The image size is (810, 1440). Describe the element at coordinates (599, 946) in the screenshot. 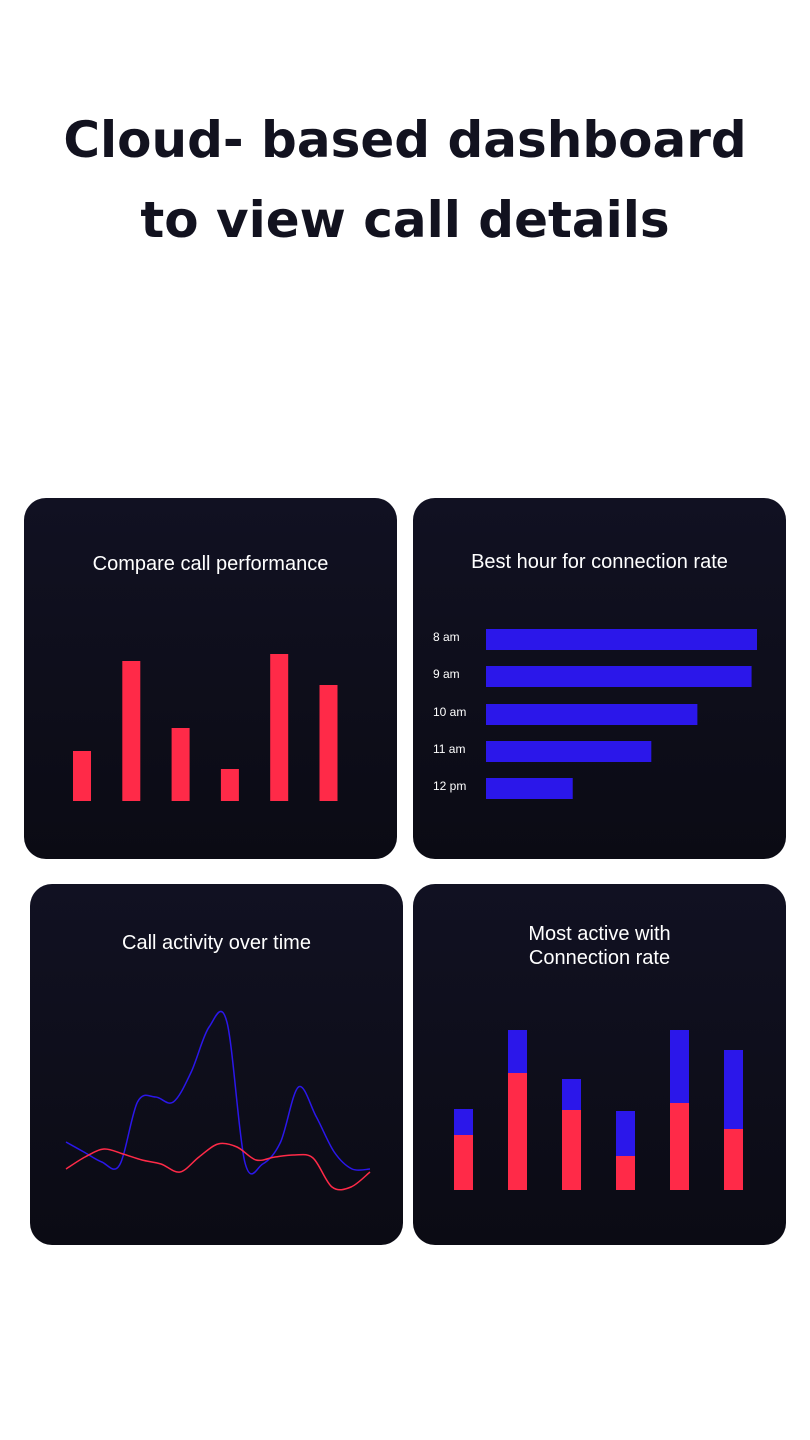

I see `card-title-most-active: Most active with Connection rate` at that location.